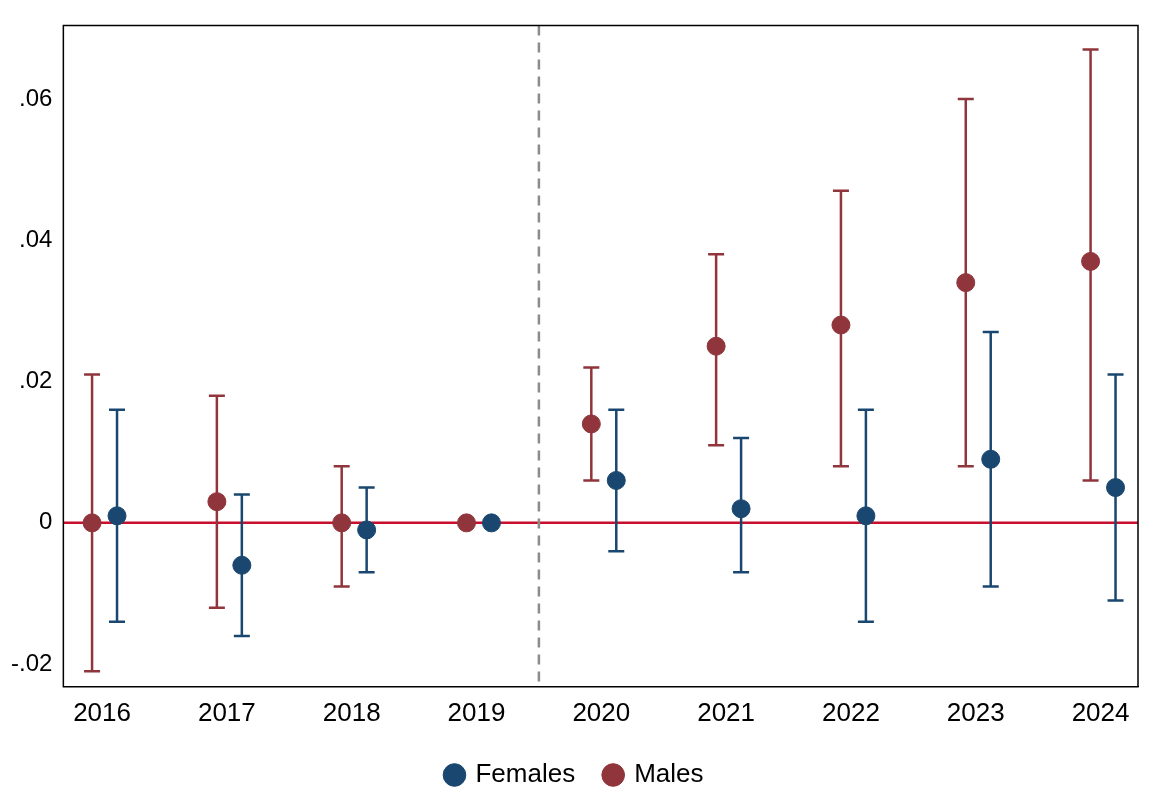 This screenshot has width=1159, height=812. Describe the element at coordinates (975, 711) in the screenshot. I see `x-tick-label: 2023` at that location.